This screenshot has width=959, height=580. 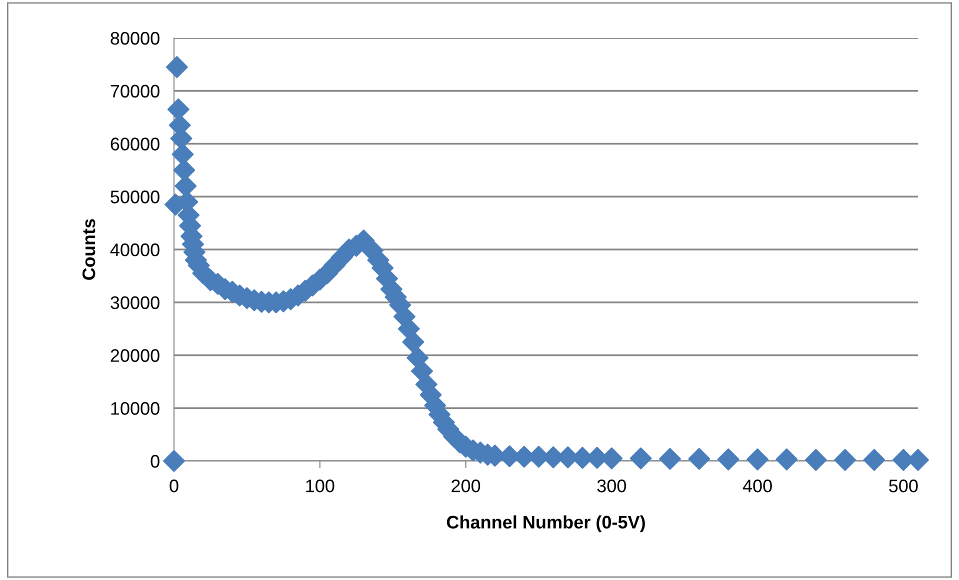 I want to click on y-tick-label: 30000, so click(x=135, y=303).